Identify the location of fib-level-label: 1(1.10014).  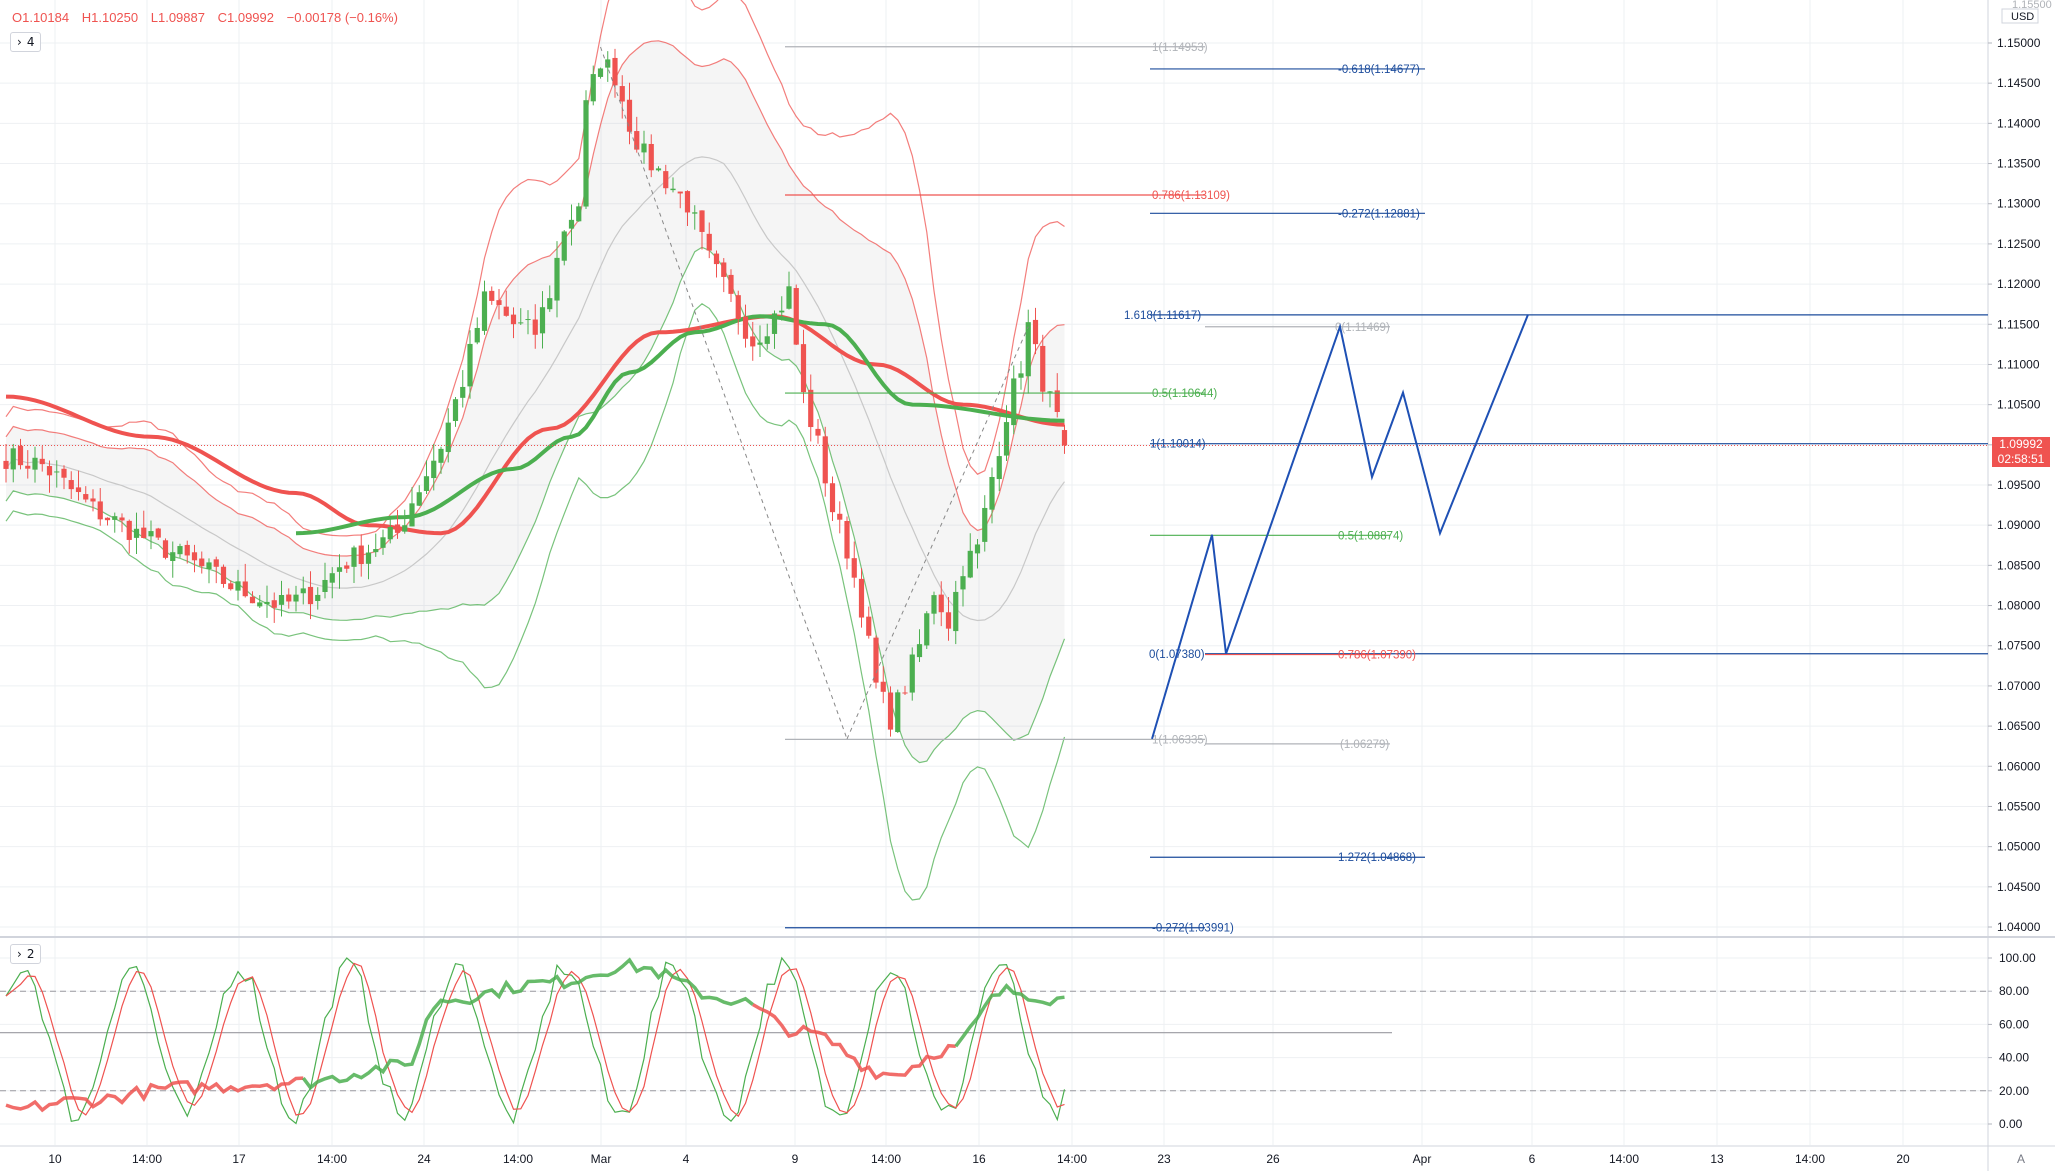
(1178, 445).